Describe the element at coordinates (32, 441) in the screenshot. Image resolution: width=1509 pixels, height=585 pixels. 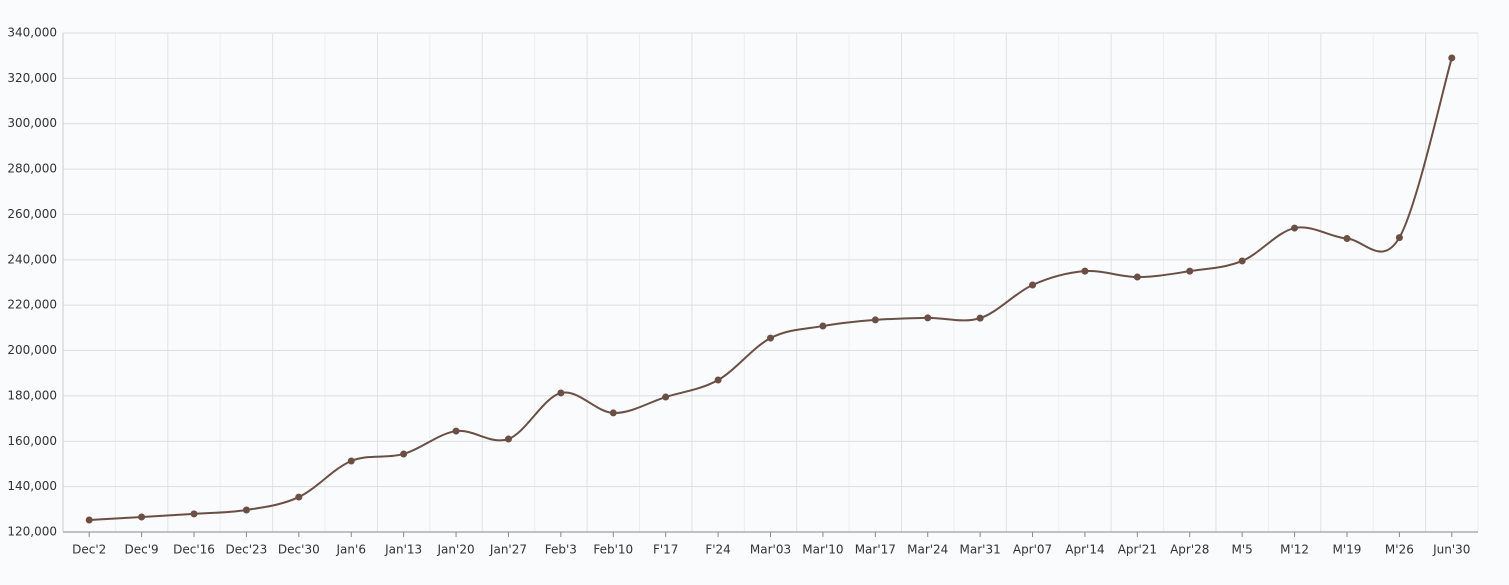
I see `y-tick-label: 160,000` at that location.